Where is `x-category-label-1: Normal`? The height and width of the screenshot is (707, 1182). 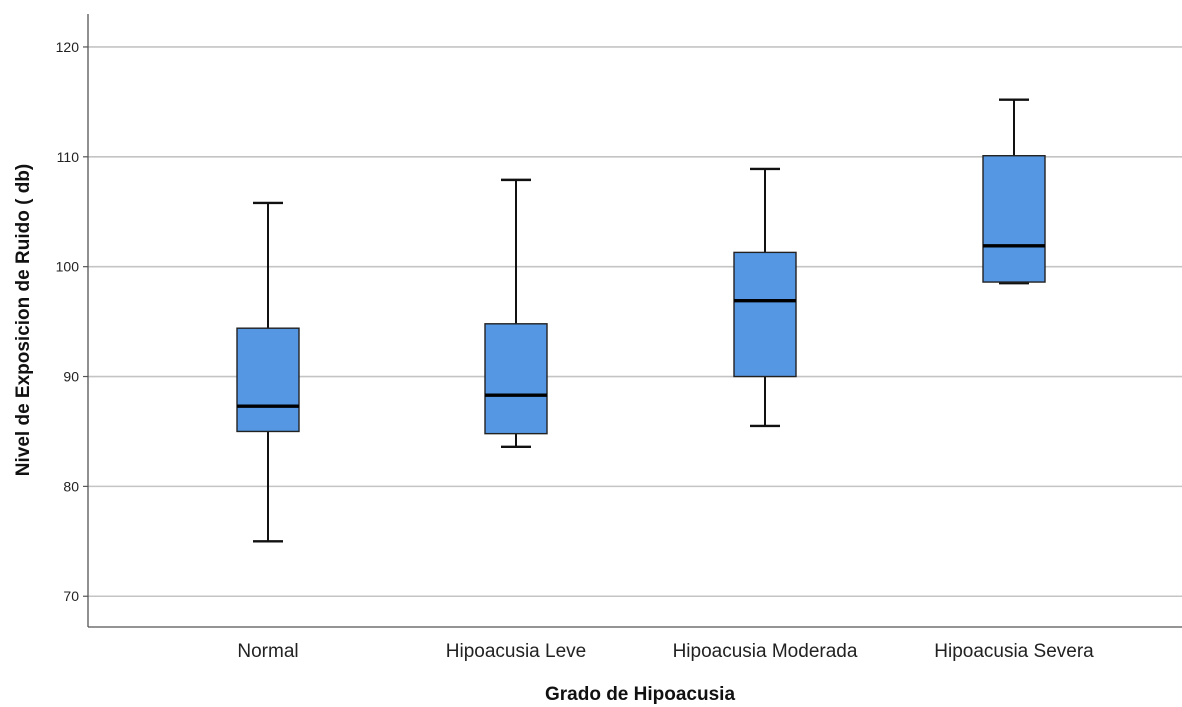
x-category-label-1: Normal is located at coordinates (267, 651).